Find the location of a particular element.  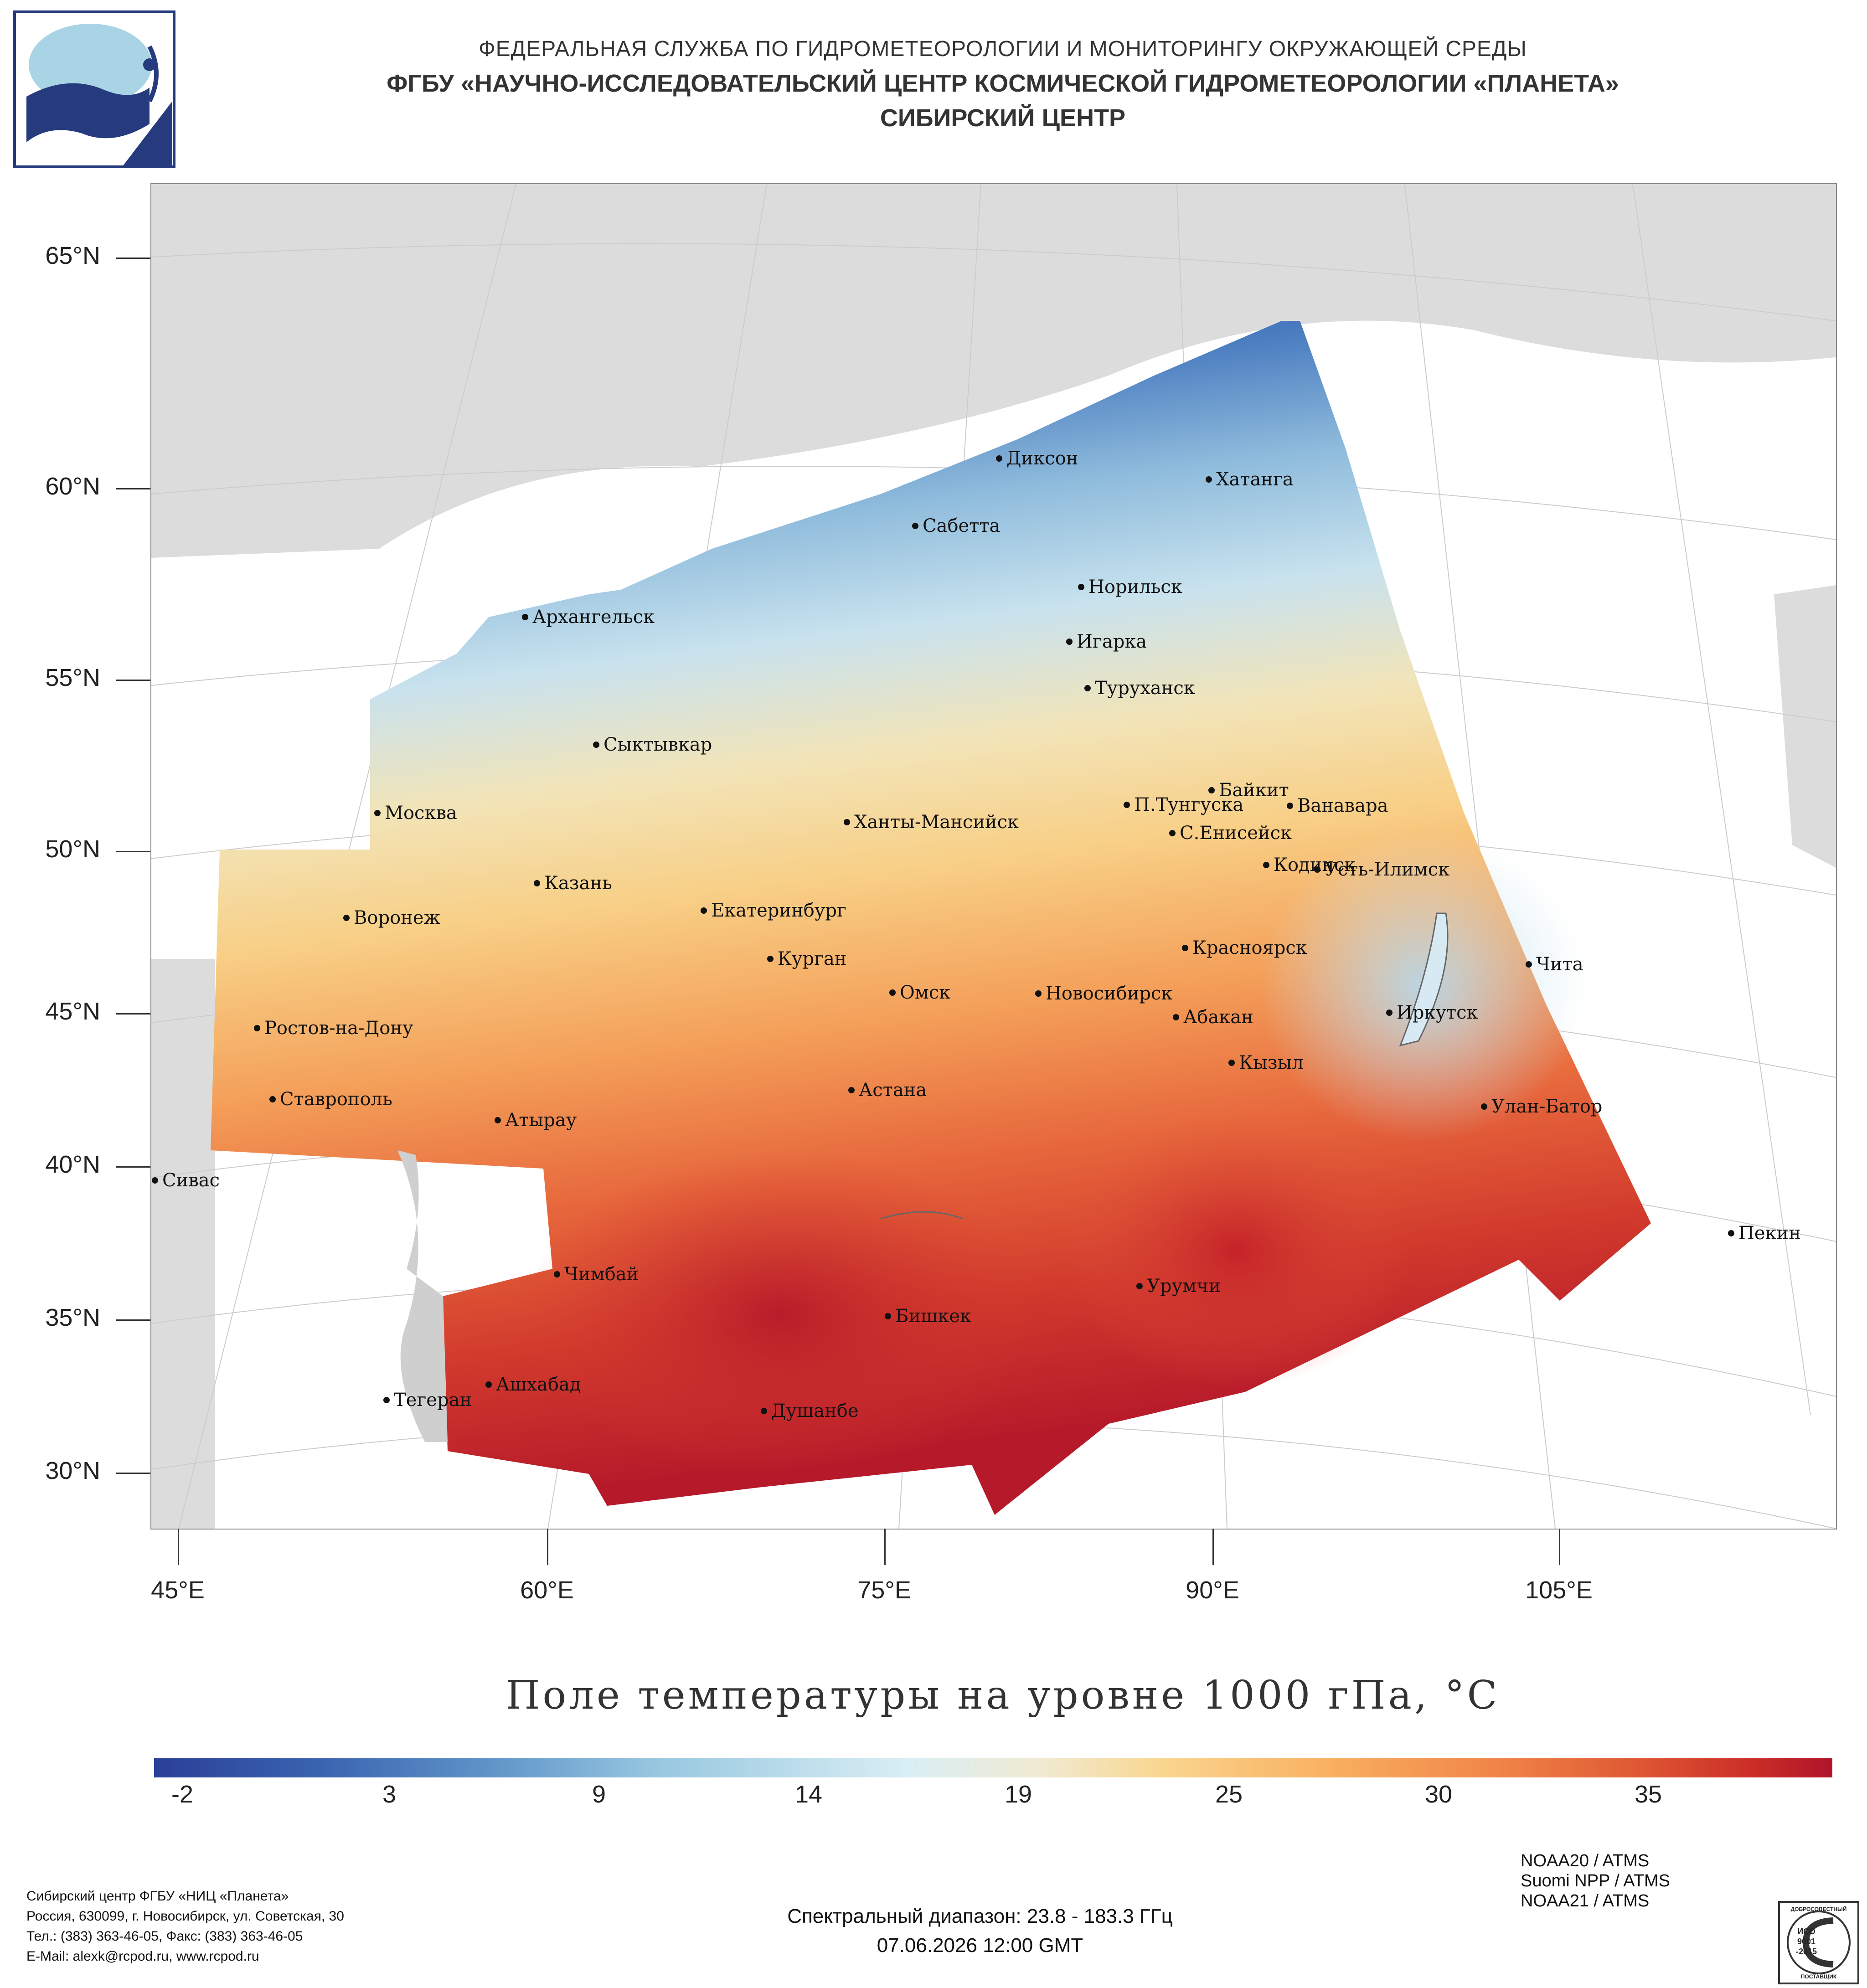

urumqi-hot-area is located at coordinates (1236, 1251).